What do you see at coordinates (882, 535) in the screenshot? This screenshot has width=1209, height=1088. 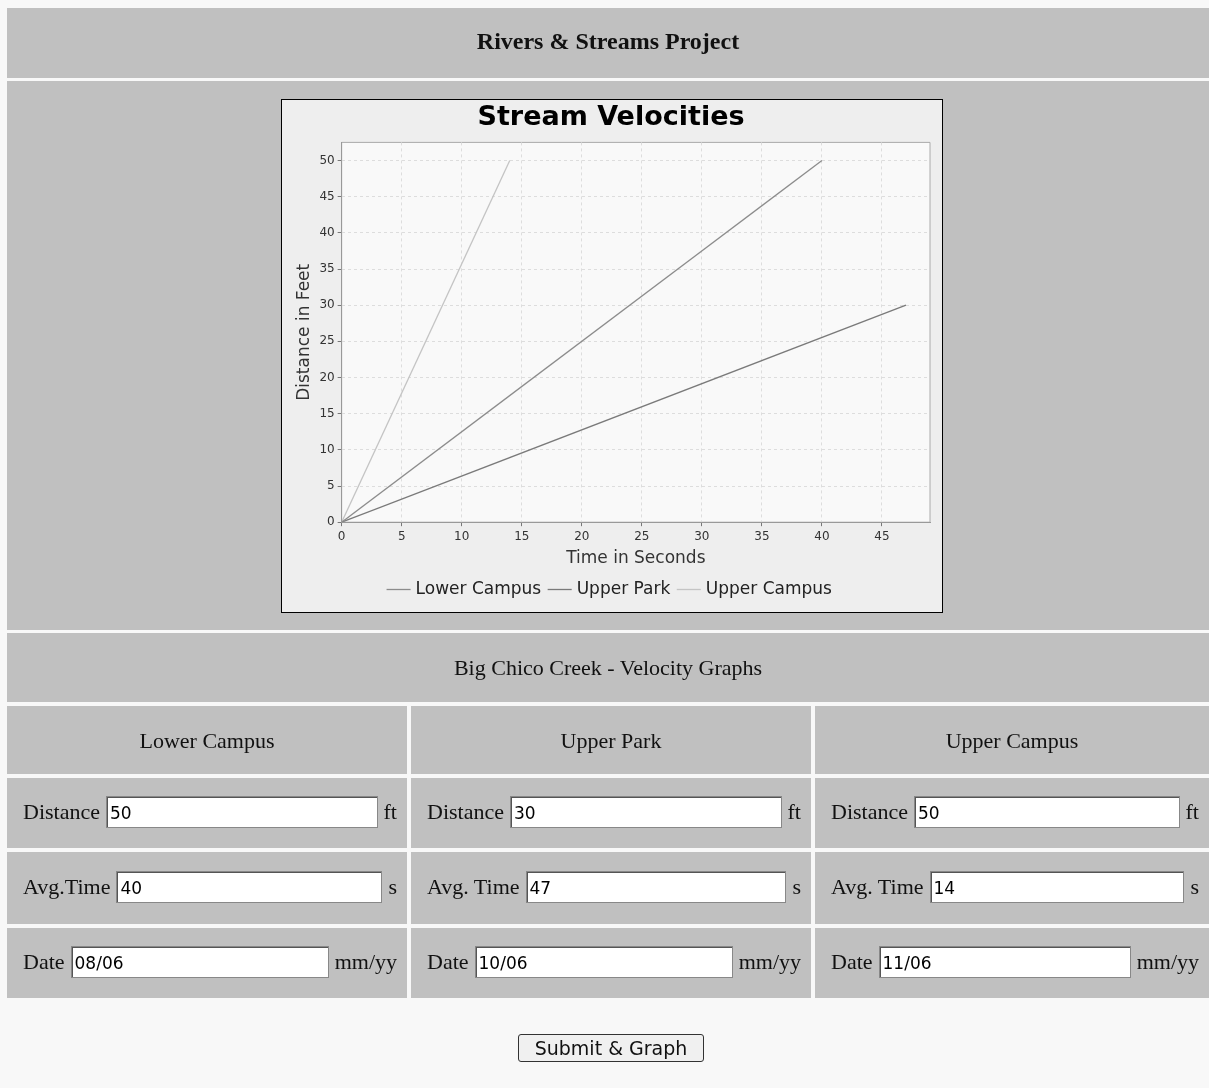 I see `x-tick-label: 45` at bounding box center [882, 535].